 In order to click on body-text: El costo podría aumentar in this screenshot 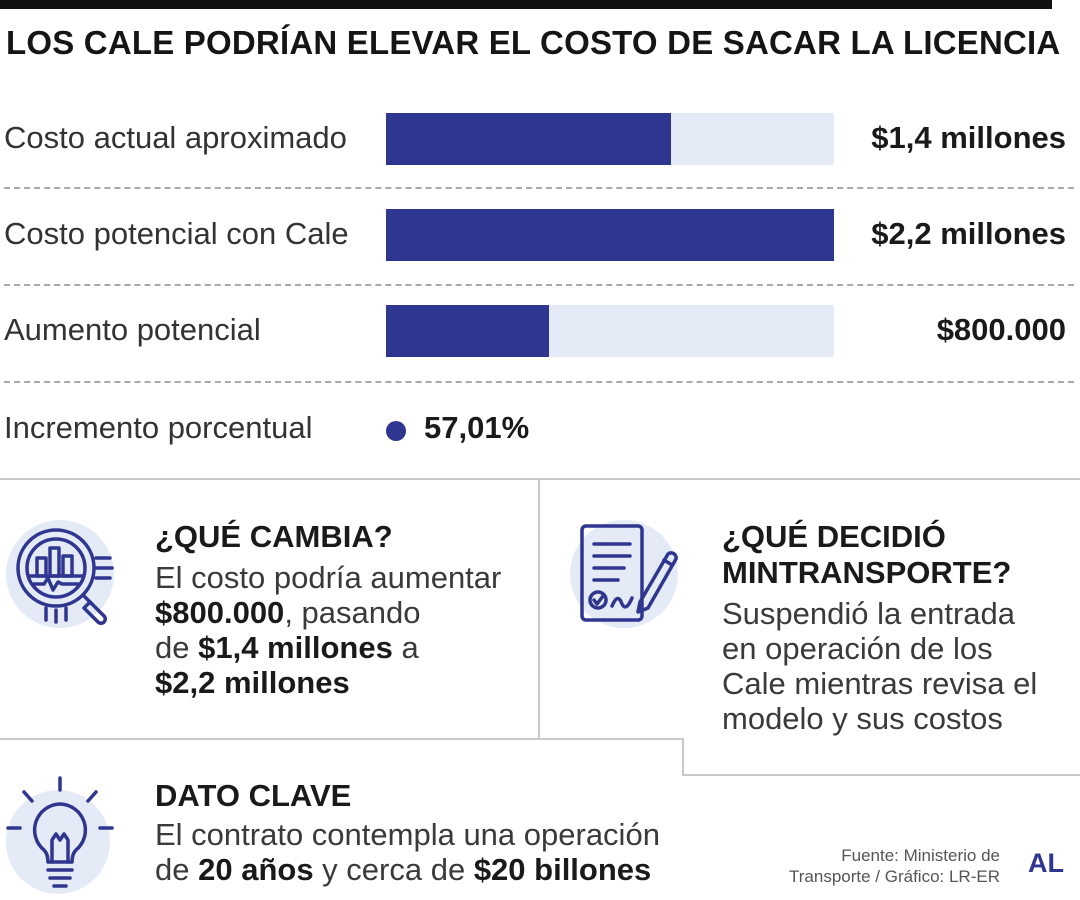, I will do `click(328, 577)`.